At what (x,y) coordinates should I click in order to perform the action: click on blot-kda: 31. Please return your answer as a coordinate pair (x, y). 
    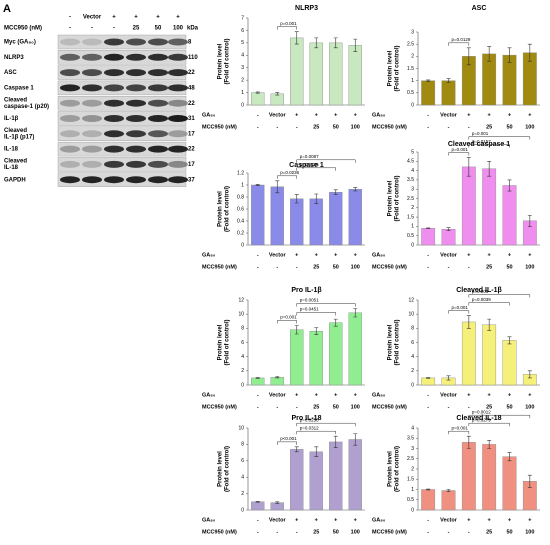
    Looking at the image, I should click on (191, 119).